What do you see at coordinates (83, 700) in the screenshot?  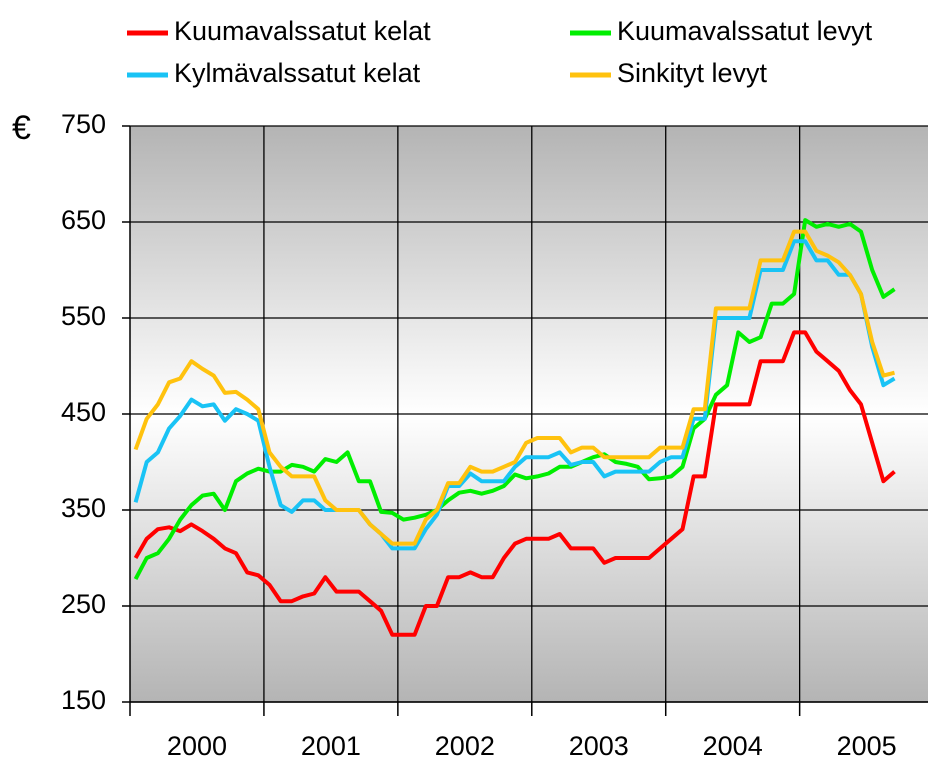 I see `y-tick-label: 150` at bounding box center [83, 700].